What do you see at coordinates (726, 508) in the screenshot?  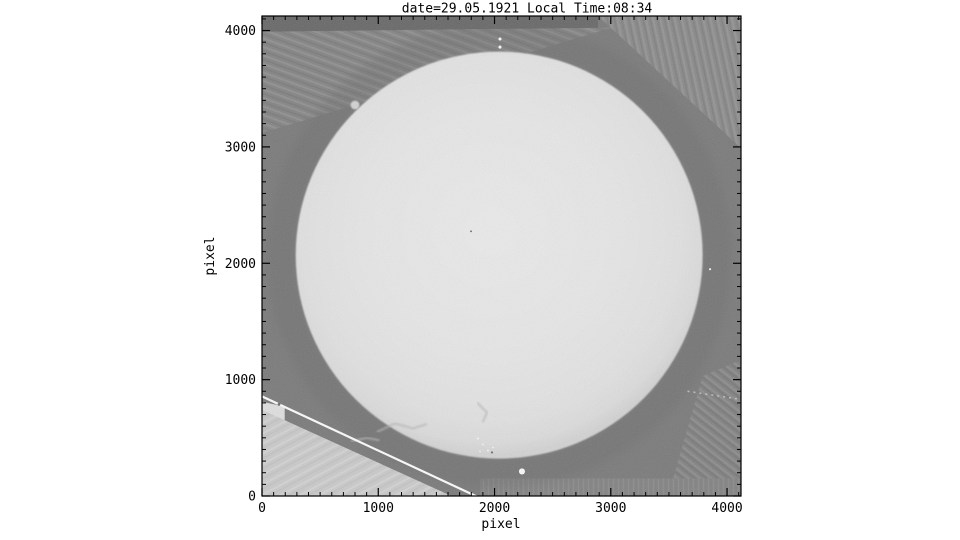 I see `x-tick-label: 4000` at bounding box center [726, 508].